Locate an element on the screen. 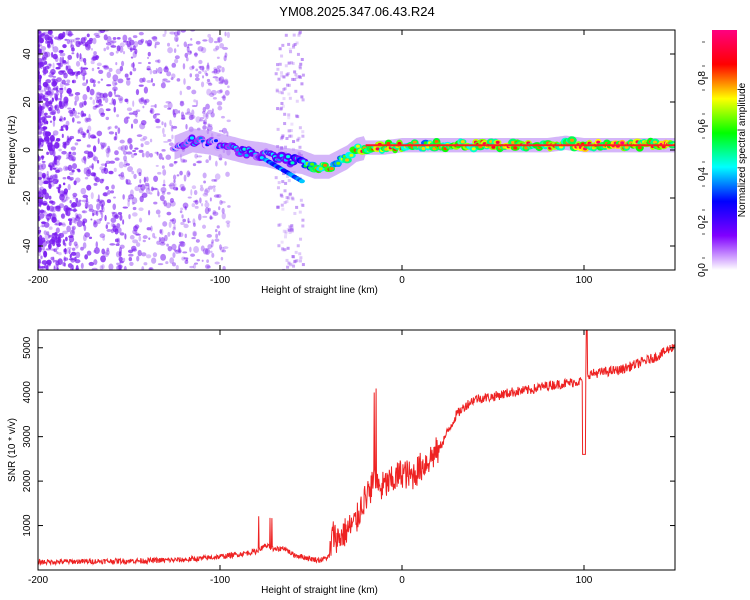 This screenshot has height=600, width=750. y-tick-label: 20 is located at coordinates (27, 102).